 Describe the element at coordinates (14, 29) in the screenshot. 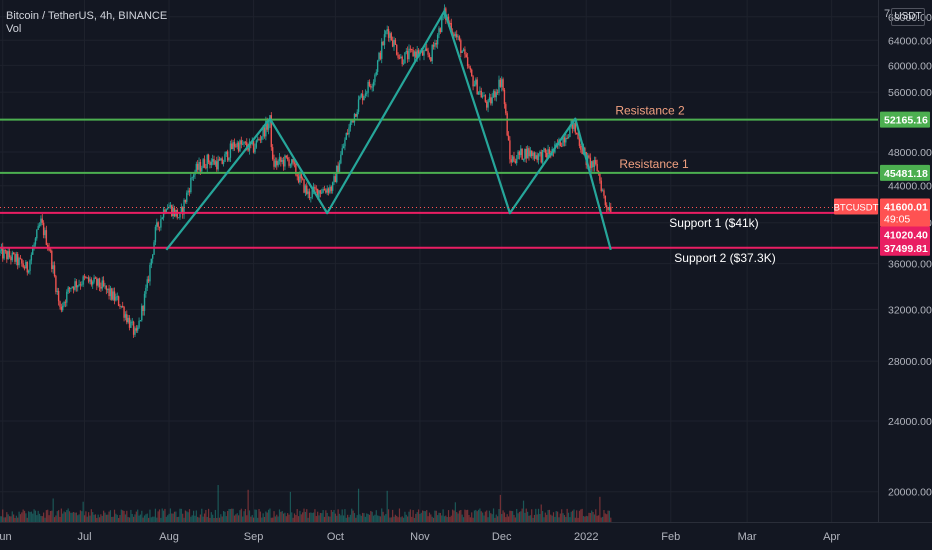

I see `volume-indicator-label: Vol` at that location.